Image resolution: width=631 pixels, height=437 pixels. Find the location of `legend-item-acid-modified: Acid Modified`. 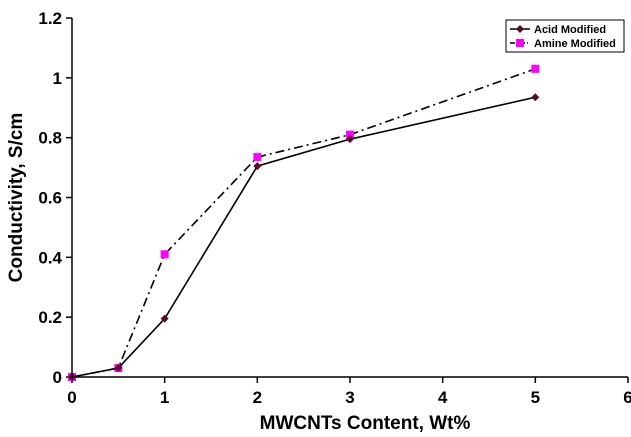

legend-item-acid-modified: Acid Modified is located at coordinates (558, 30).